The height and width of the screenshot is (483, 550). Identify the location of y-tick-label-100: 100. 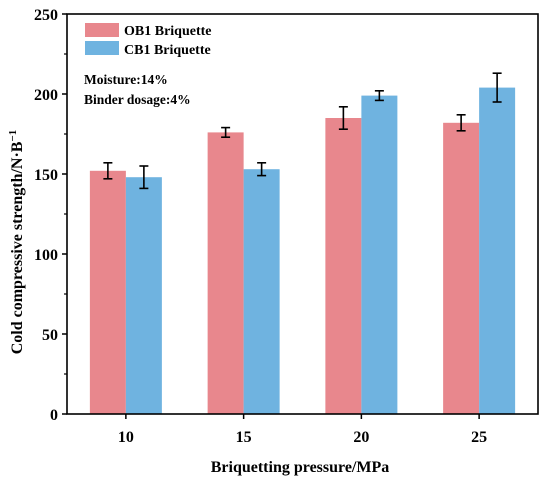
(46, 255).